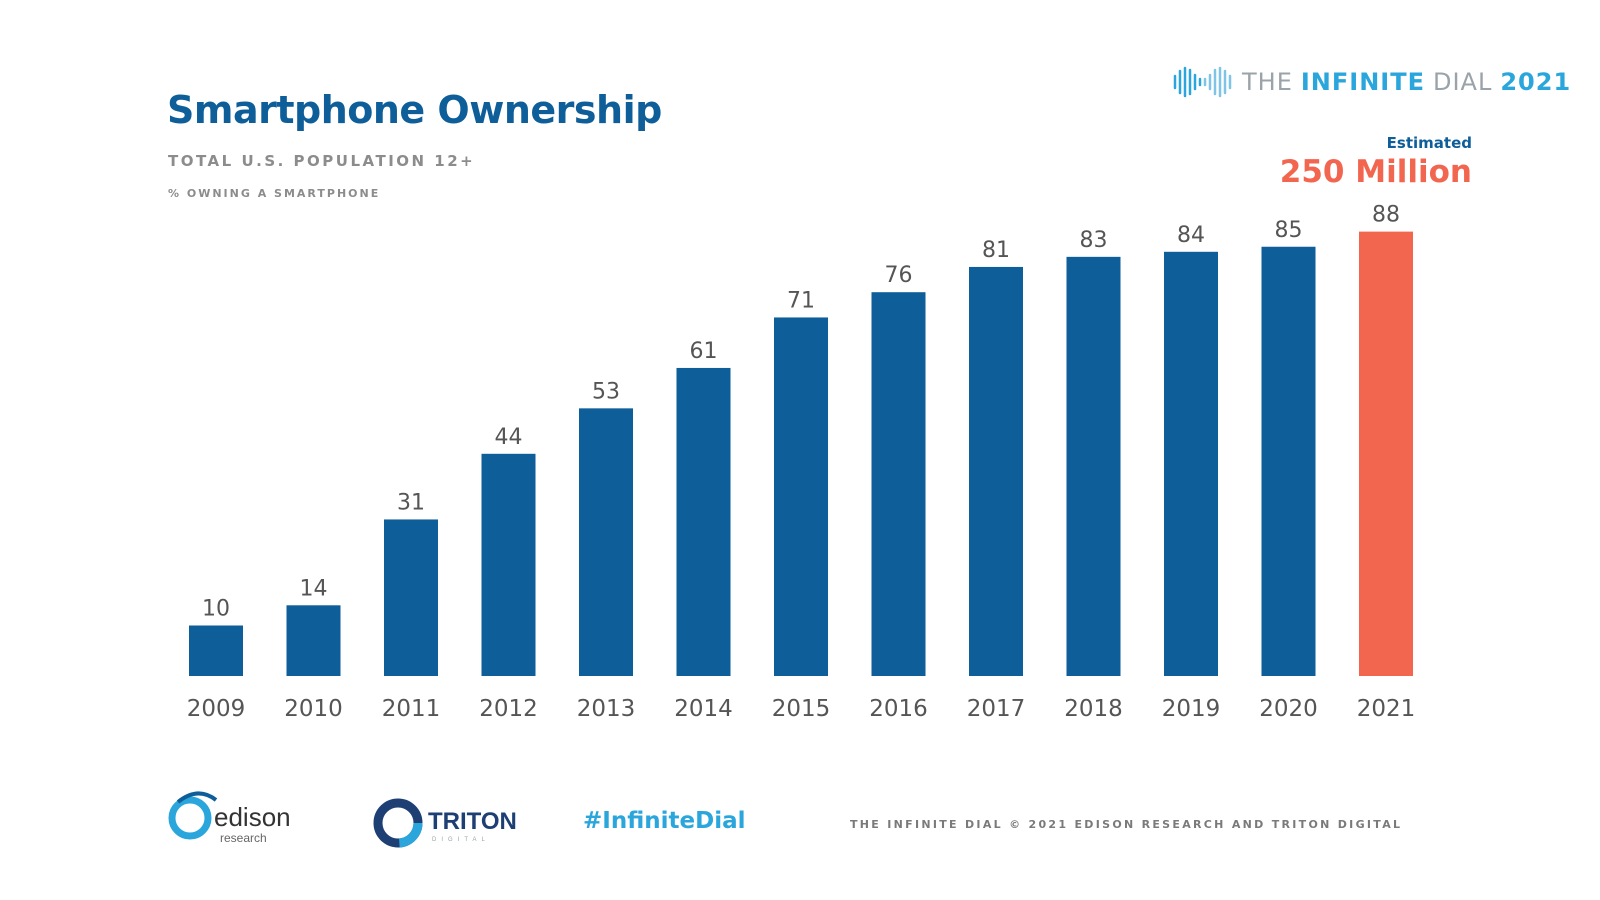 This screenshot has height=900, width=1600. Describe the element at coordinates (1429, 143) in the screenshot. I see `estimated-label: Estimated` at that location.